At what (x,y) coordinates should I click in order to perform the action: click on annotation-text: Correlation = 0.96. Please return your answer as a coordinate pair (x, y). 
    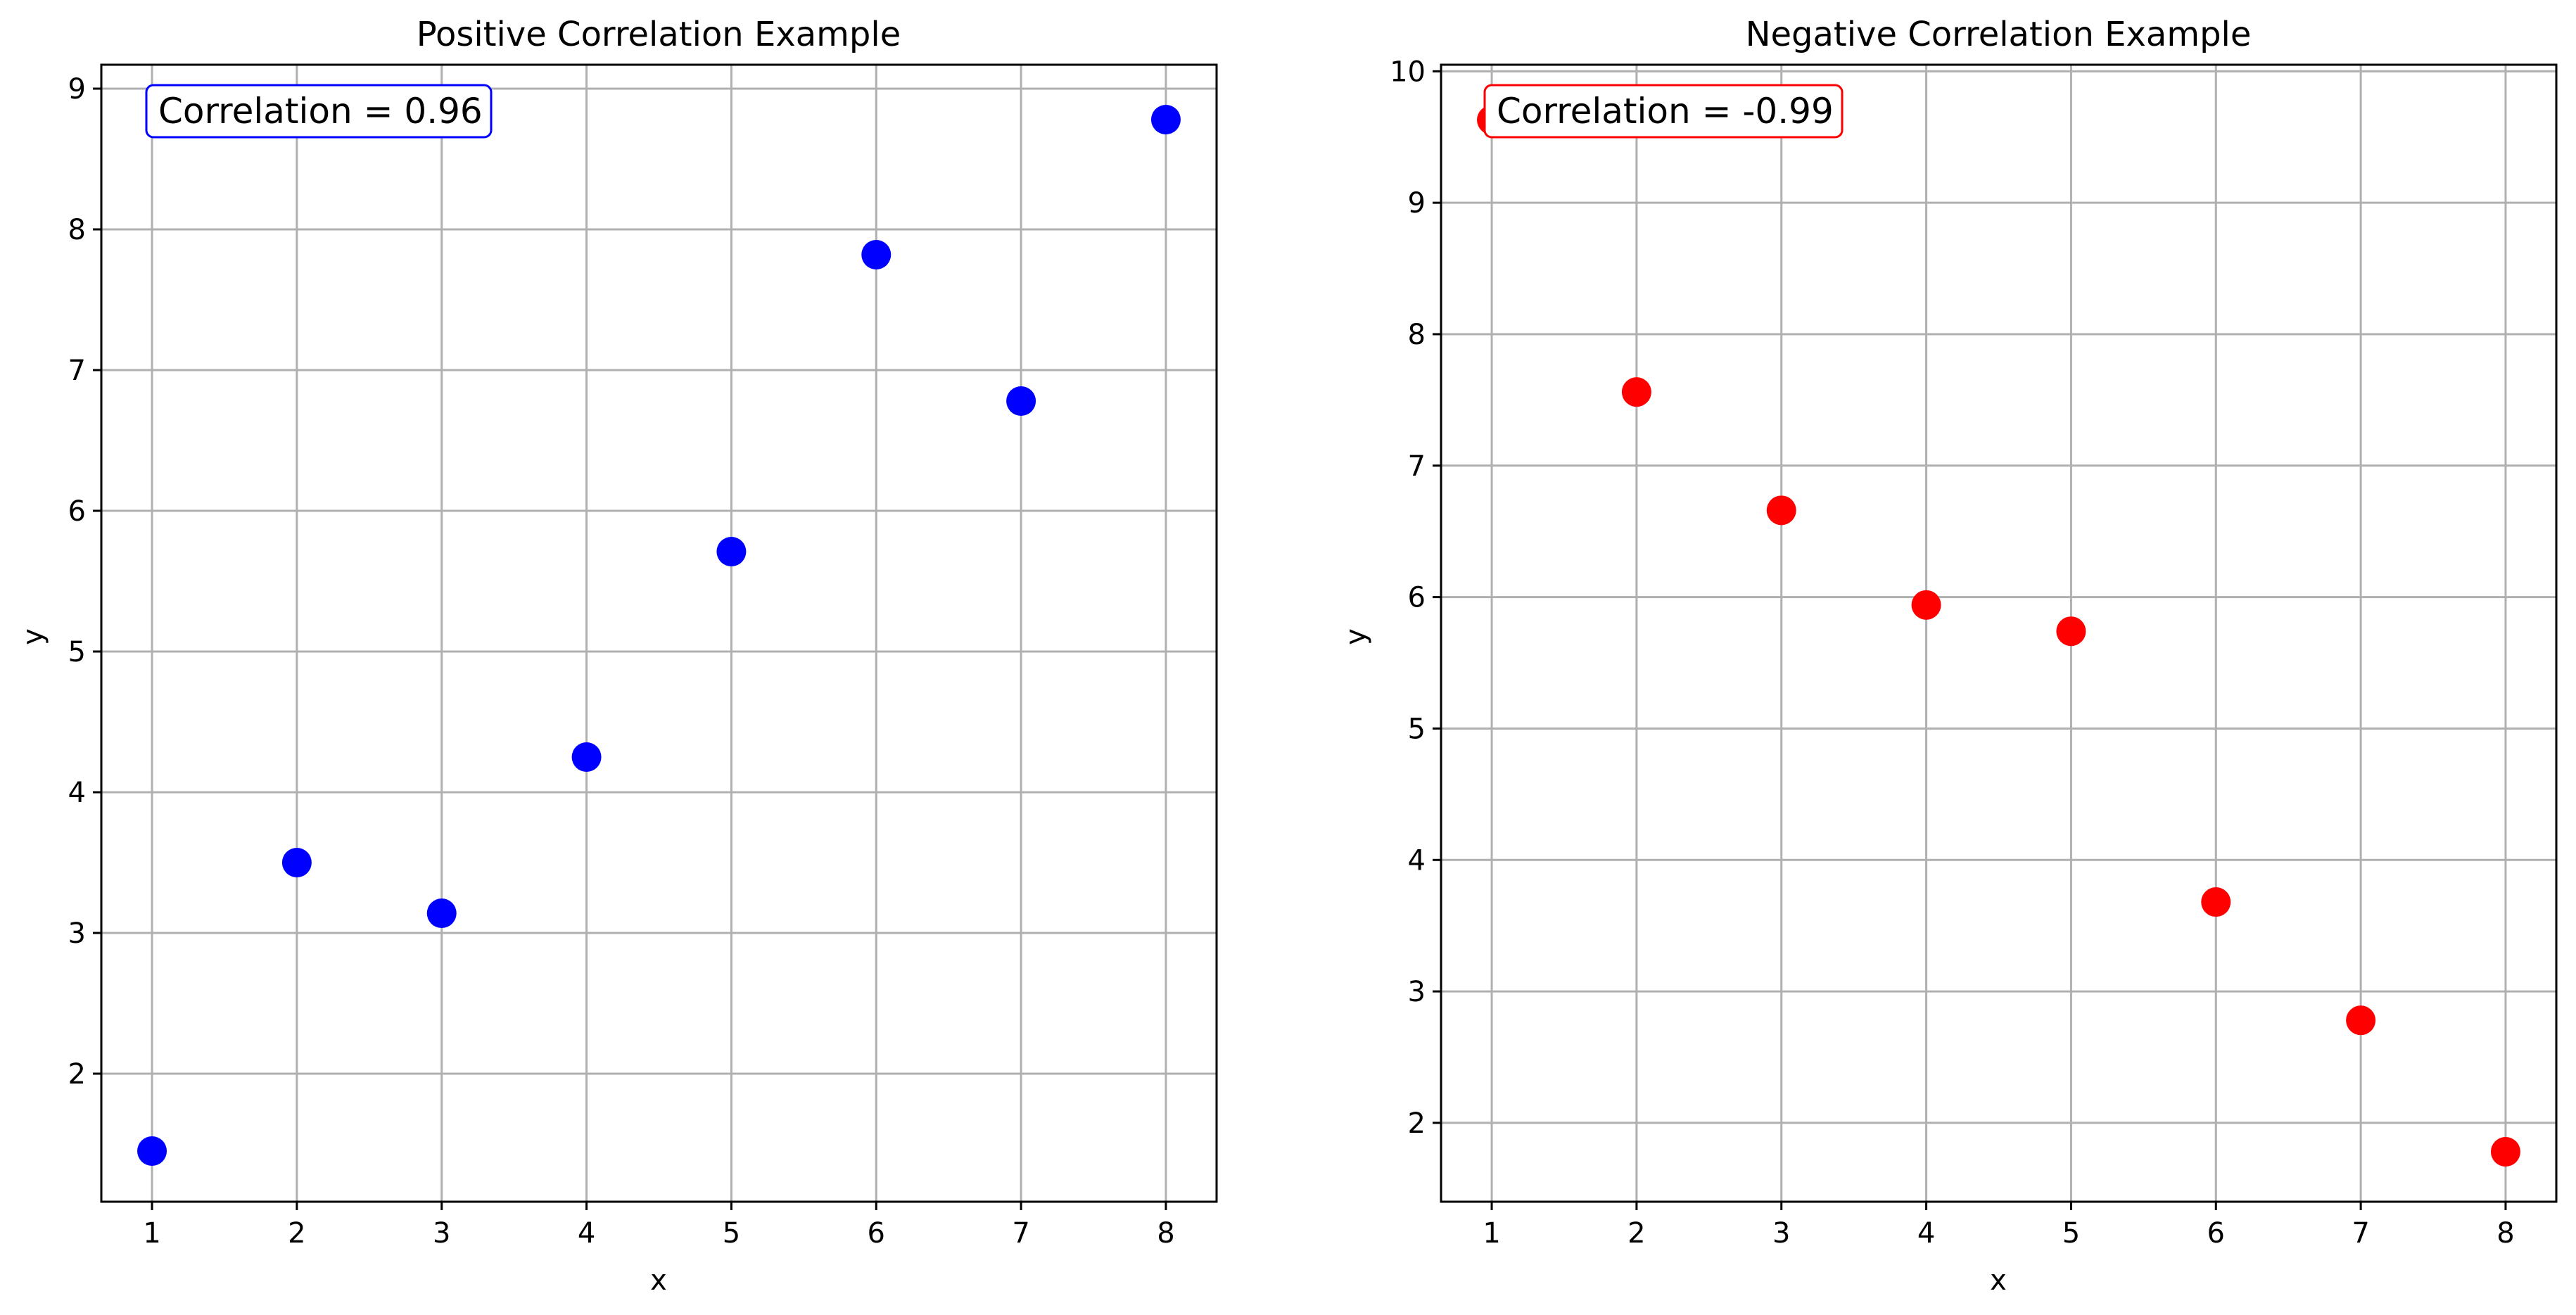
    Looking at the image, I should click on (320, 111).